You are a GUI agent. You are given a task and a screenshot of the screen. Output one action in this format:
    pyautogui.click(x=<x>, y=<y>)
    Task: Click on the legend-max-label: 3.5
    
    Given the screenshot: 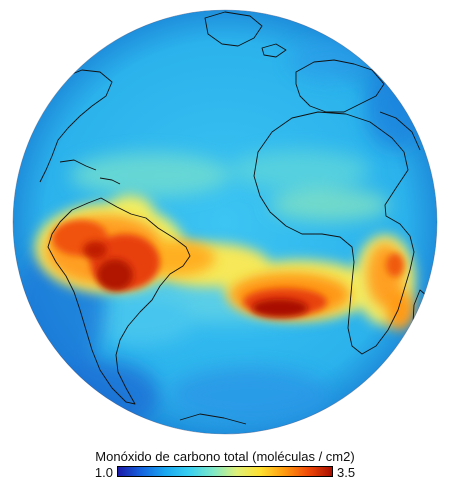 What is the action you would take?
    pyautogui.click(x=346, y=472)
    